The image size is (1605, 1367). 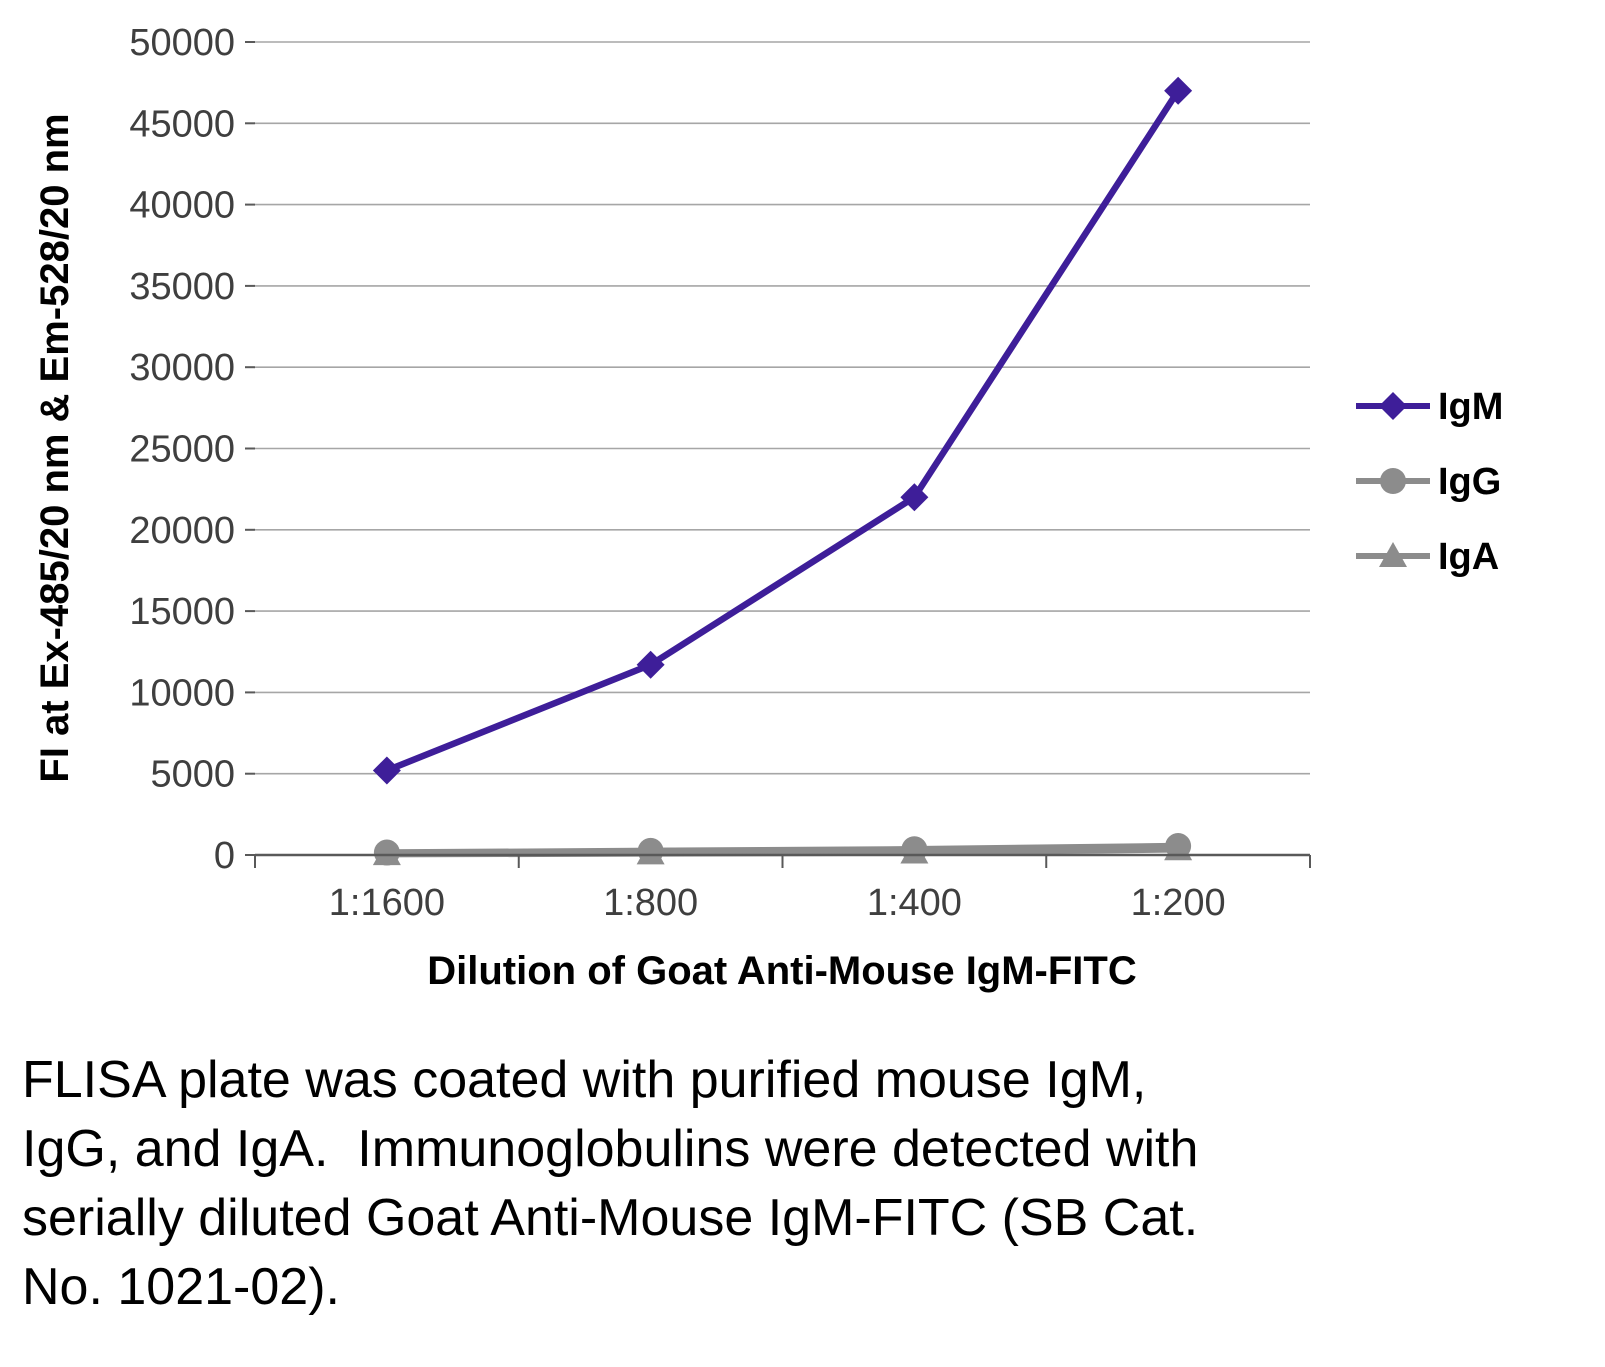 What do you see at coordinates (782, 849) in the screenshot?
I see `series-line-IgG` at bounding box center [782, 849].